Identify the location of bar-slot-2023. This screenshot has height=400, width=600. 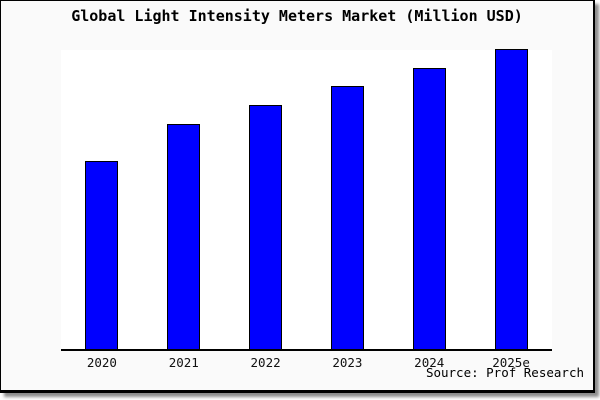
(347, 199).